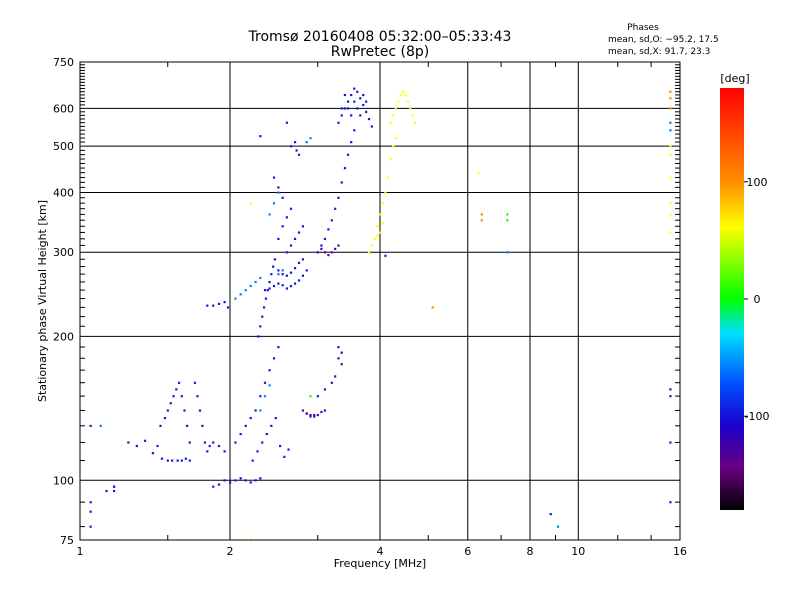 The height and width of the screenshot is (600, 800). Describe the element at coordinates (380, 52) in the screenshot. I see `chart-subtitle: RwPretec (8p)` at that location.